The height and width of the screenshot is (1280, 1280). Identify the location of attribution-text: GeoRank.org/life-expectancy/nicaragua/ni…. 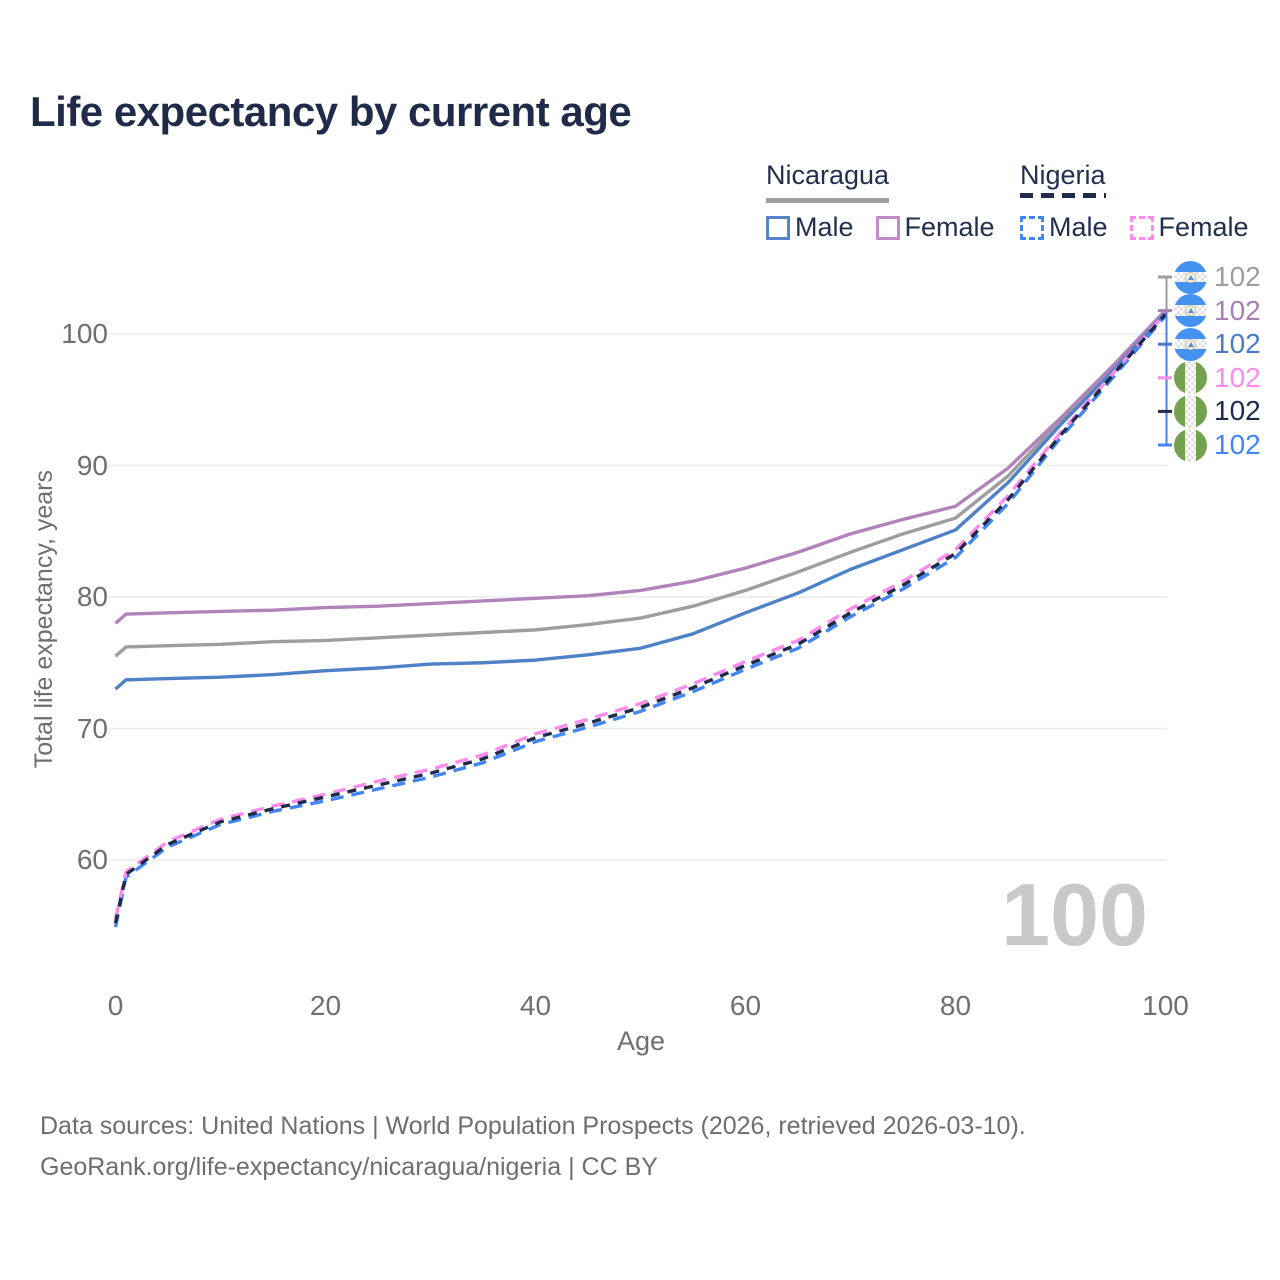
(349, 1167).